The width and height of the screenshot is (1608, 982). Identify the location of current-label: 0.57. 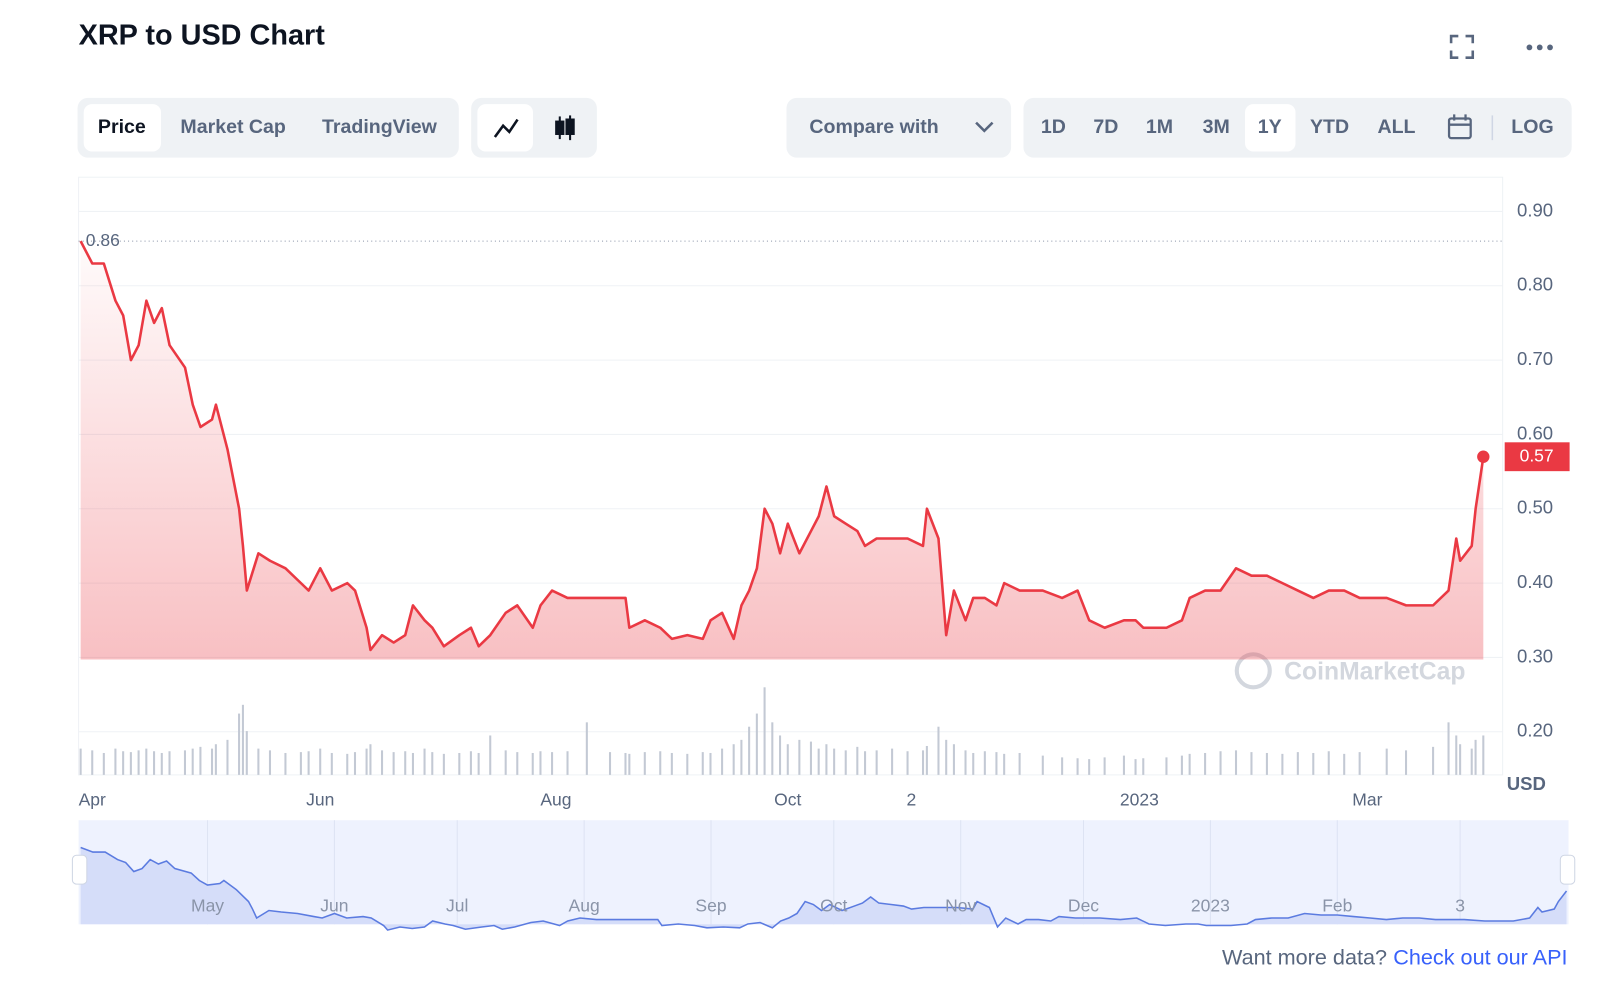
(1537, 455).